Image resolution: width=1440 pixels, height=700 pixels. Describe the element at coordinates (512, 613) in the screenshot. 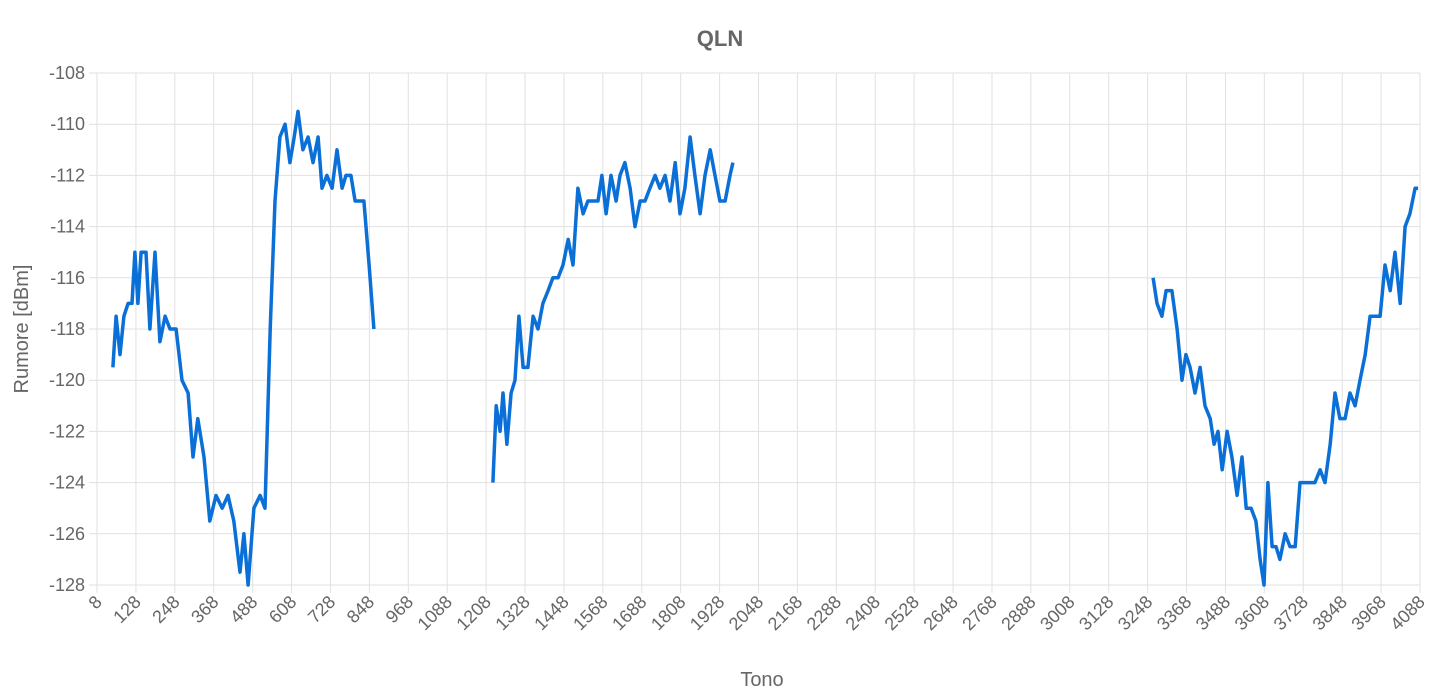

I see `x-tick-label: 1328` at that location.